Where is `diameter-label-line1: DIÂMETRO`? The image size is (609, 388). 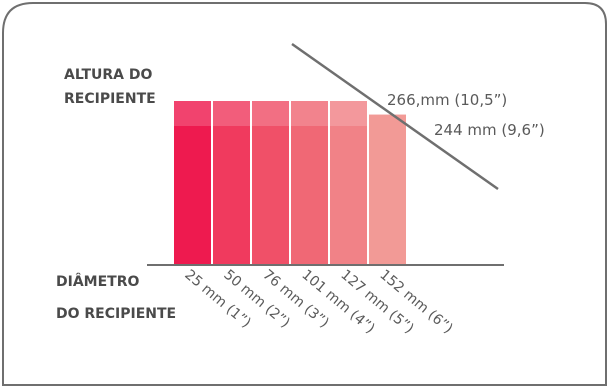
diameter-label-line1: DIÂMETRO is located at coordinates (97, 281).